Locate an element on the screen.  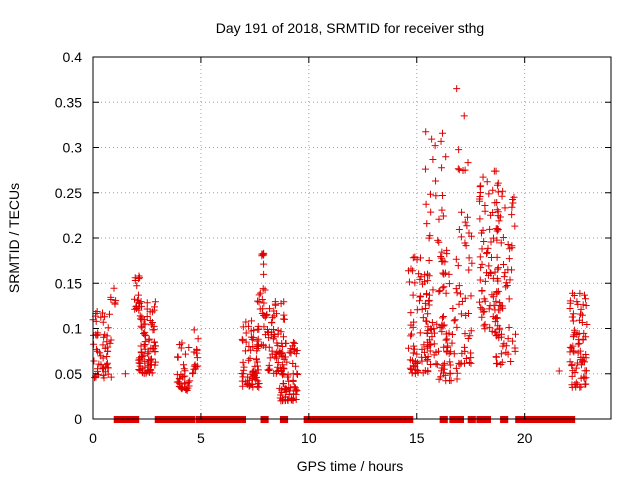
y-tick-label: 0.05 is located at coordinates (68, 374).